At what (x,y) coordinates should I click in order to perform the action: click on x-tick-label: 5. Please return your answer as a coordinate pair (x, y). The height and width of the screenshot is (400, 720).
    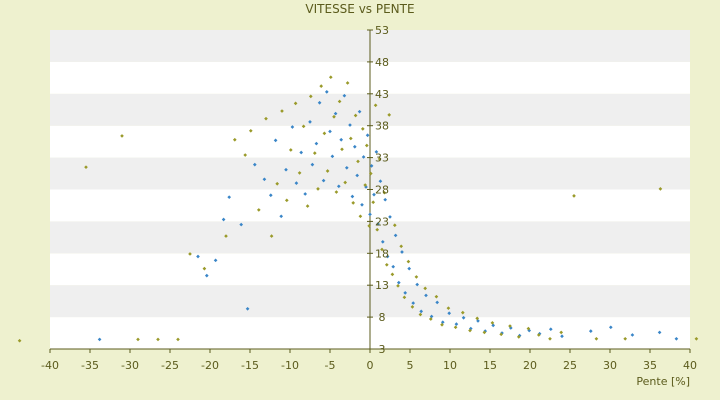
    Looking at the image, I should click on (410, 365).